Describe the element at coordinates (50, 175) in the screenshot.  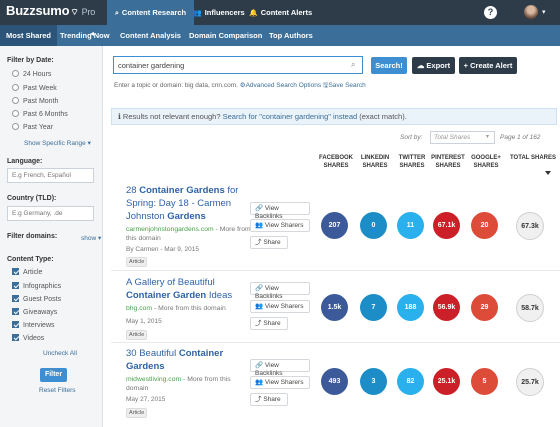
I see `language-input` at that location.